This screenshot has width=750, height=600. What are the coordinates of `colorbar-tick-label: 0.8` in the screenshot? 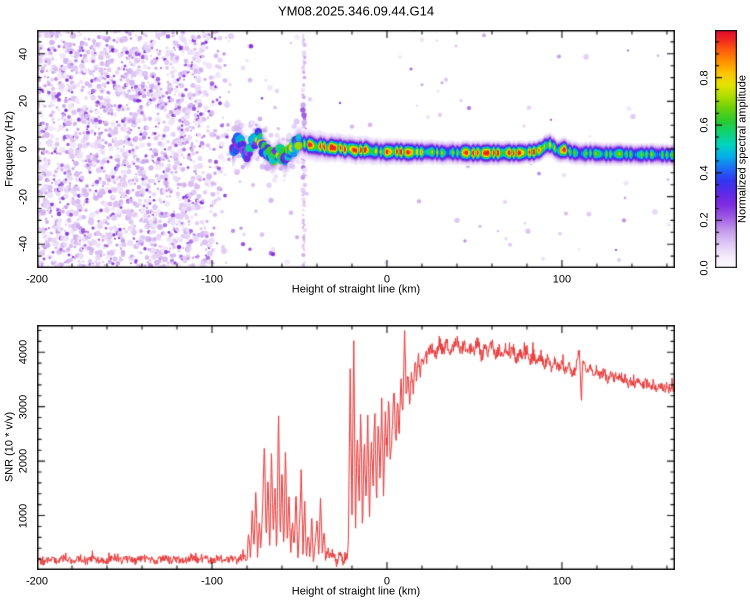 It's located at (704, 77).